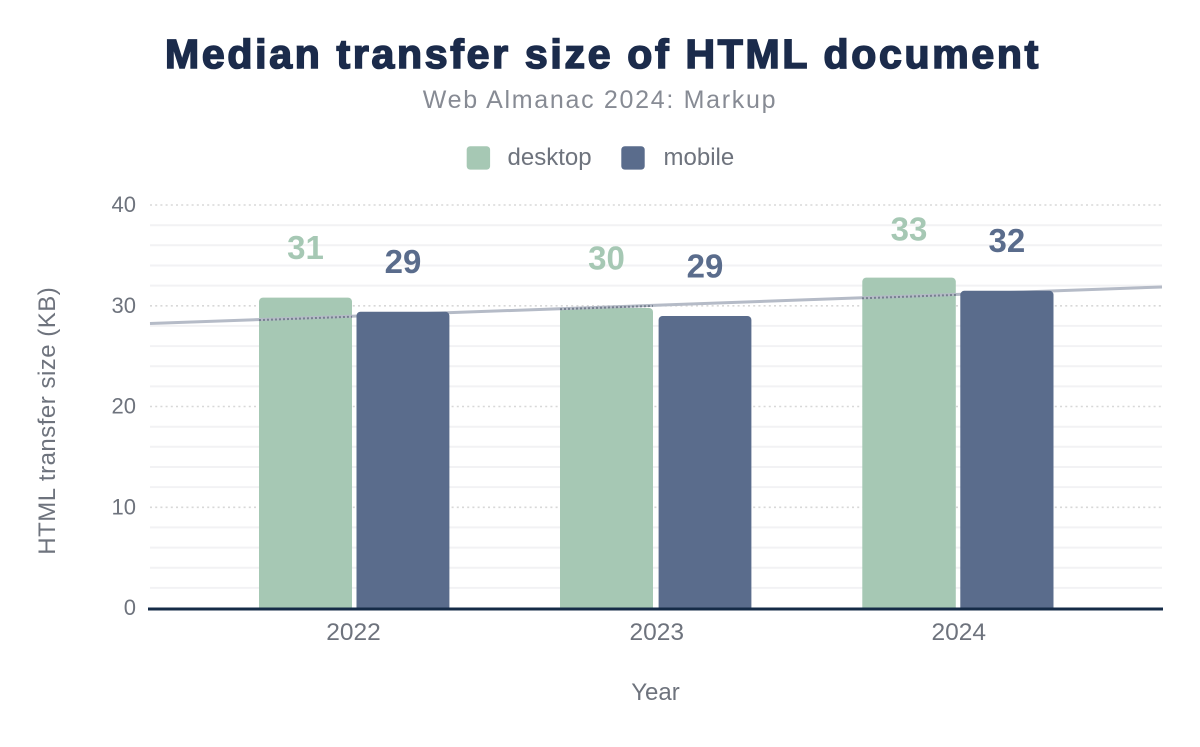 Image resolution: width=1200 pixels, height=747 pixels. I want to click on svg-text: 40, so click(124, 204).